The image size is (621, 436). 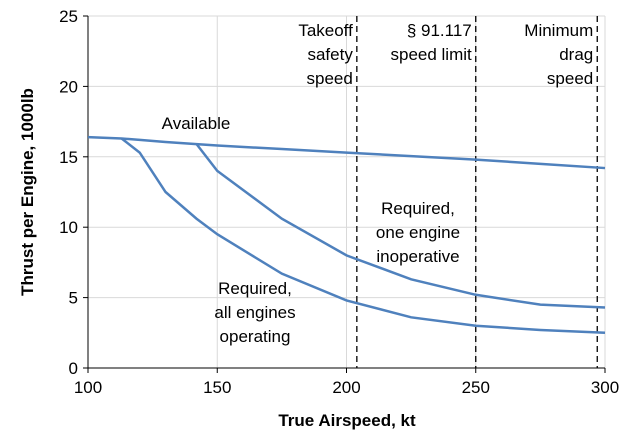 I want to click on y-axis-label: Thrust per Engine, 1000lb, so click(x=27, y=192).